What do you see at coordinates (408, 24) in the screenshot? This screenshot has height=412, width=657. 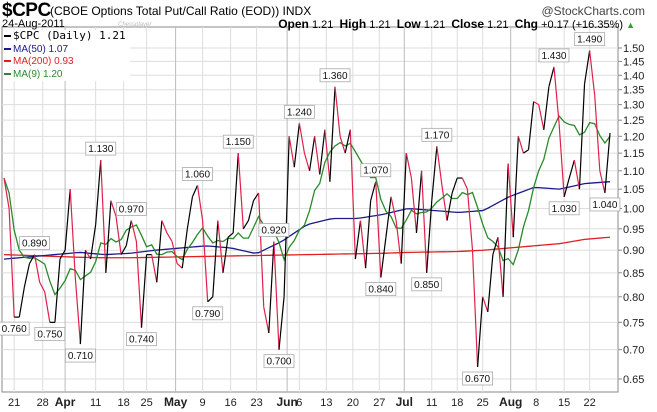 I see `low-label: Low` at bounding box center [408, 24].